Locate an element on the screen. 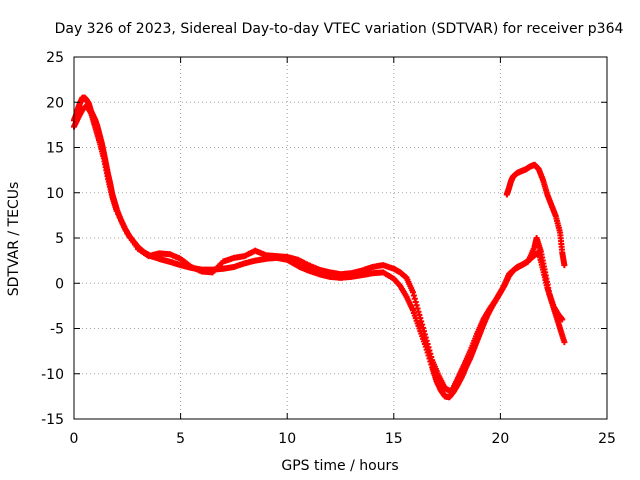  y-tick-label: -10 is located at coordinates (52, 375).